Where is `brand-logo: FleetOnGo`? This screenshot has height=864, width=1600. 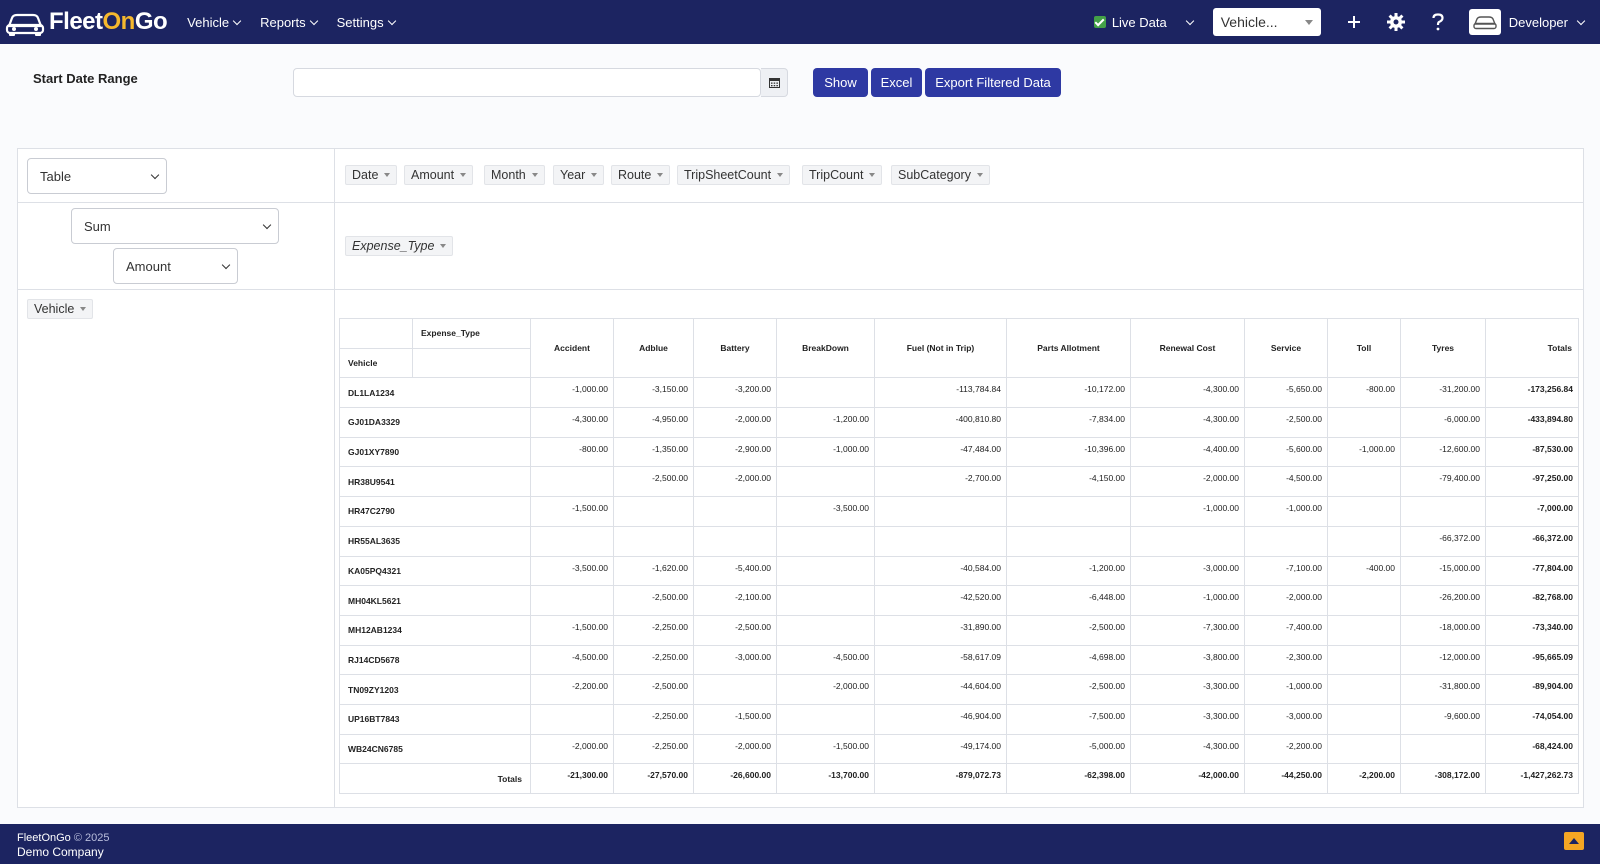 brand-logo: FleetOnGo is located at coordinates (86, 22).